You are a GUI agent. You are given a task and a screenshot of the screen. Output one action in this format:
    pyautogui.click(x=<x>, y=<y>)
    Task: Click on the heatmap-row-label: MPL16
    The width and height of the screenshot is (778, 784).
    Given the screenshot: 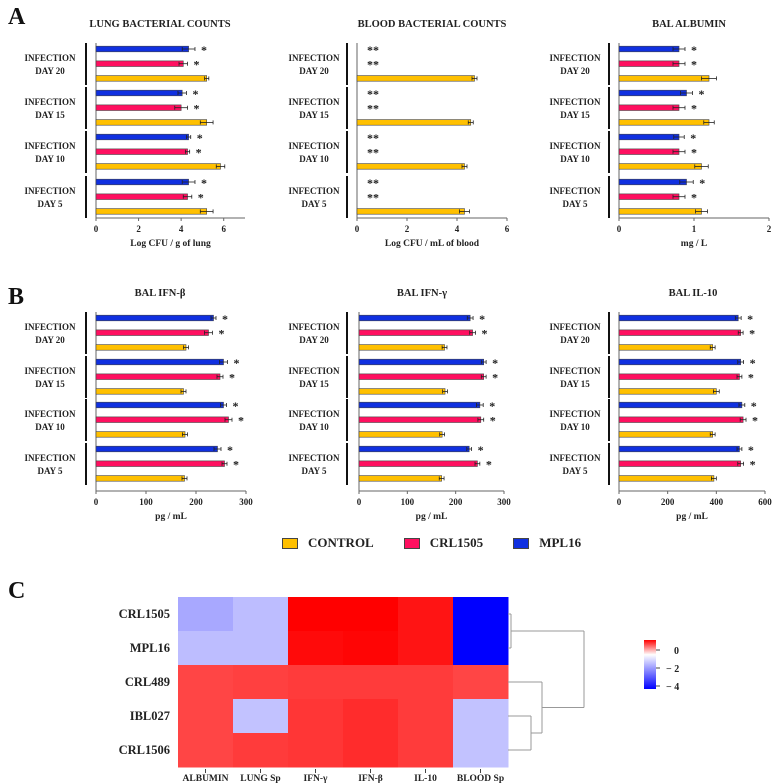 What is the action you would take?
    pyautogui.click(x=150, y=648)
    